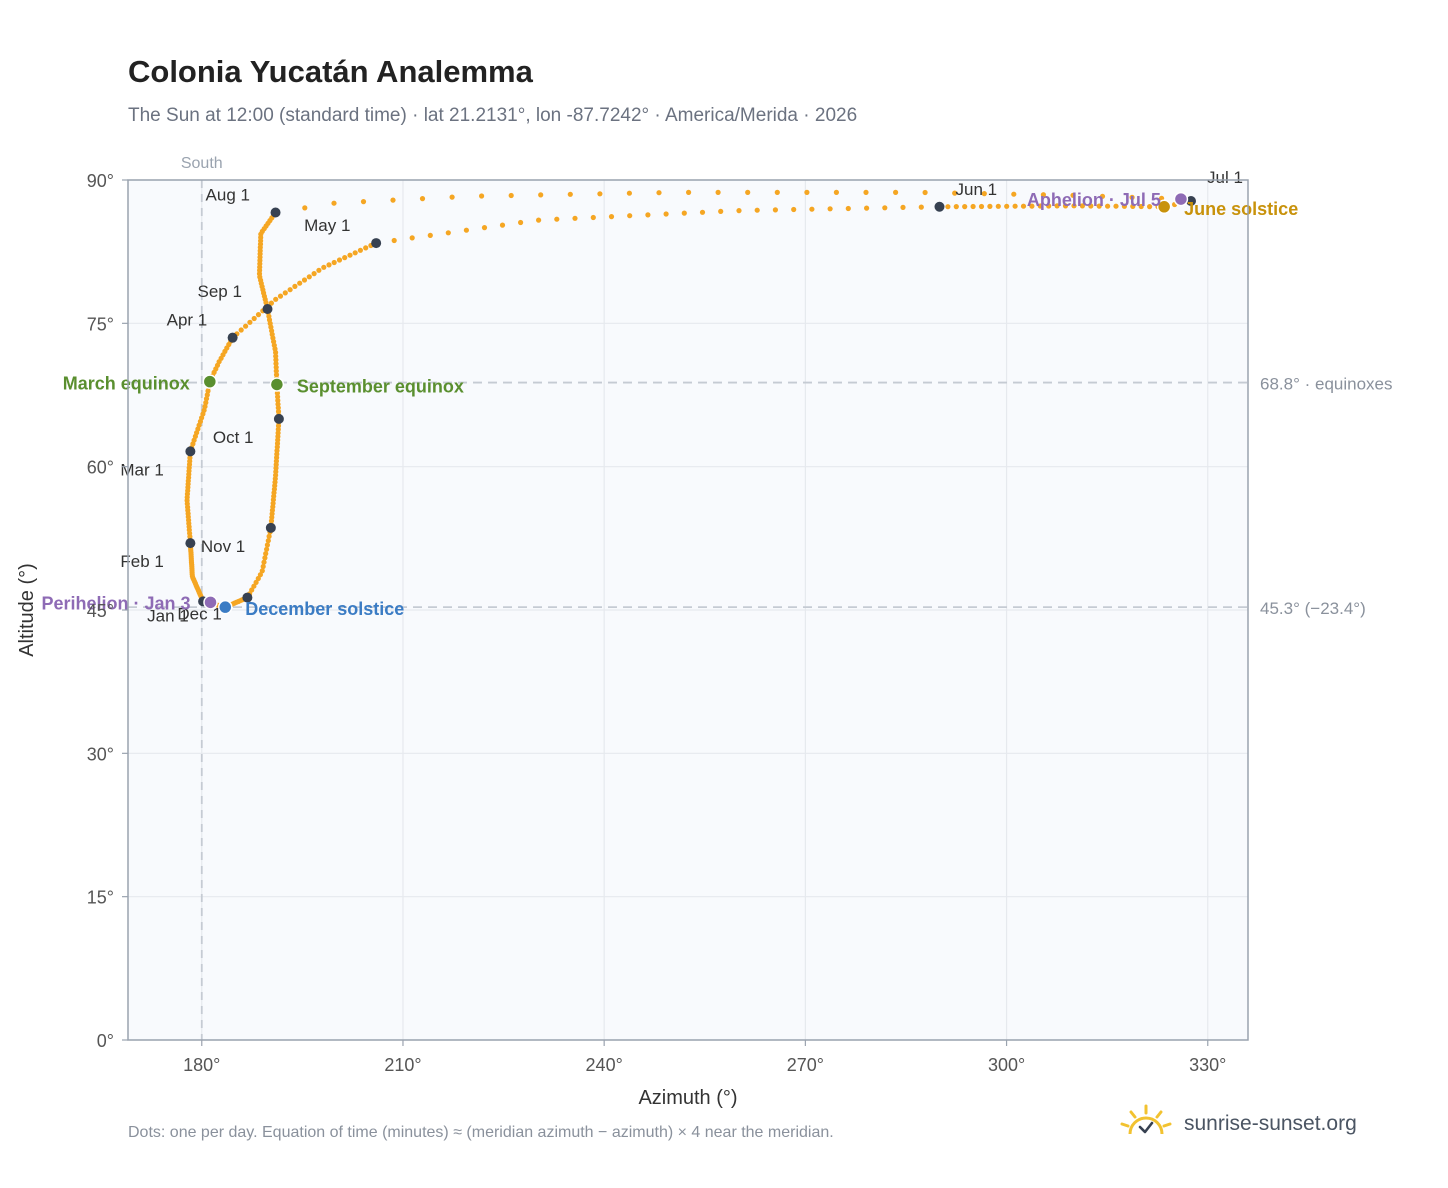 Image resolution: width=1448 pixels, height=1188 pixels. What do you see at coordinates (100, 611) in the screenshot?
I see `y-tick-label: 45°` at bounding box center [100, 611].